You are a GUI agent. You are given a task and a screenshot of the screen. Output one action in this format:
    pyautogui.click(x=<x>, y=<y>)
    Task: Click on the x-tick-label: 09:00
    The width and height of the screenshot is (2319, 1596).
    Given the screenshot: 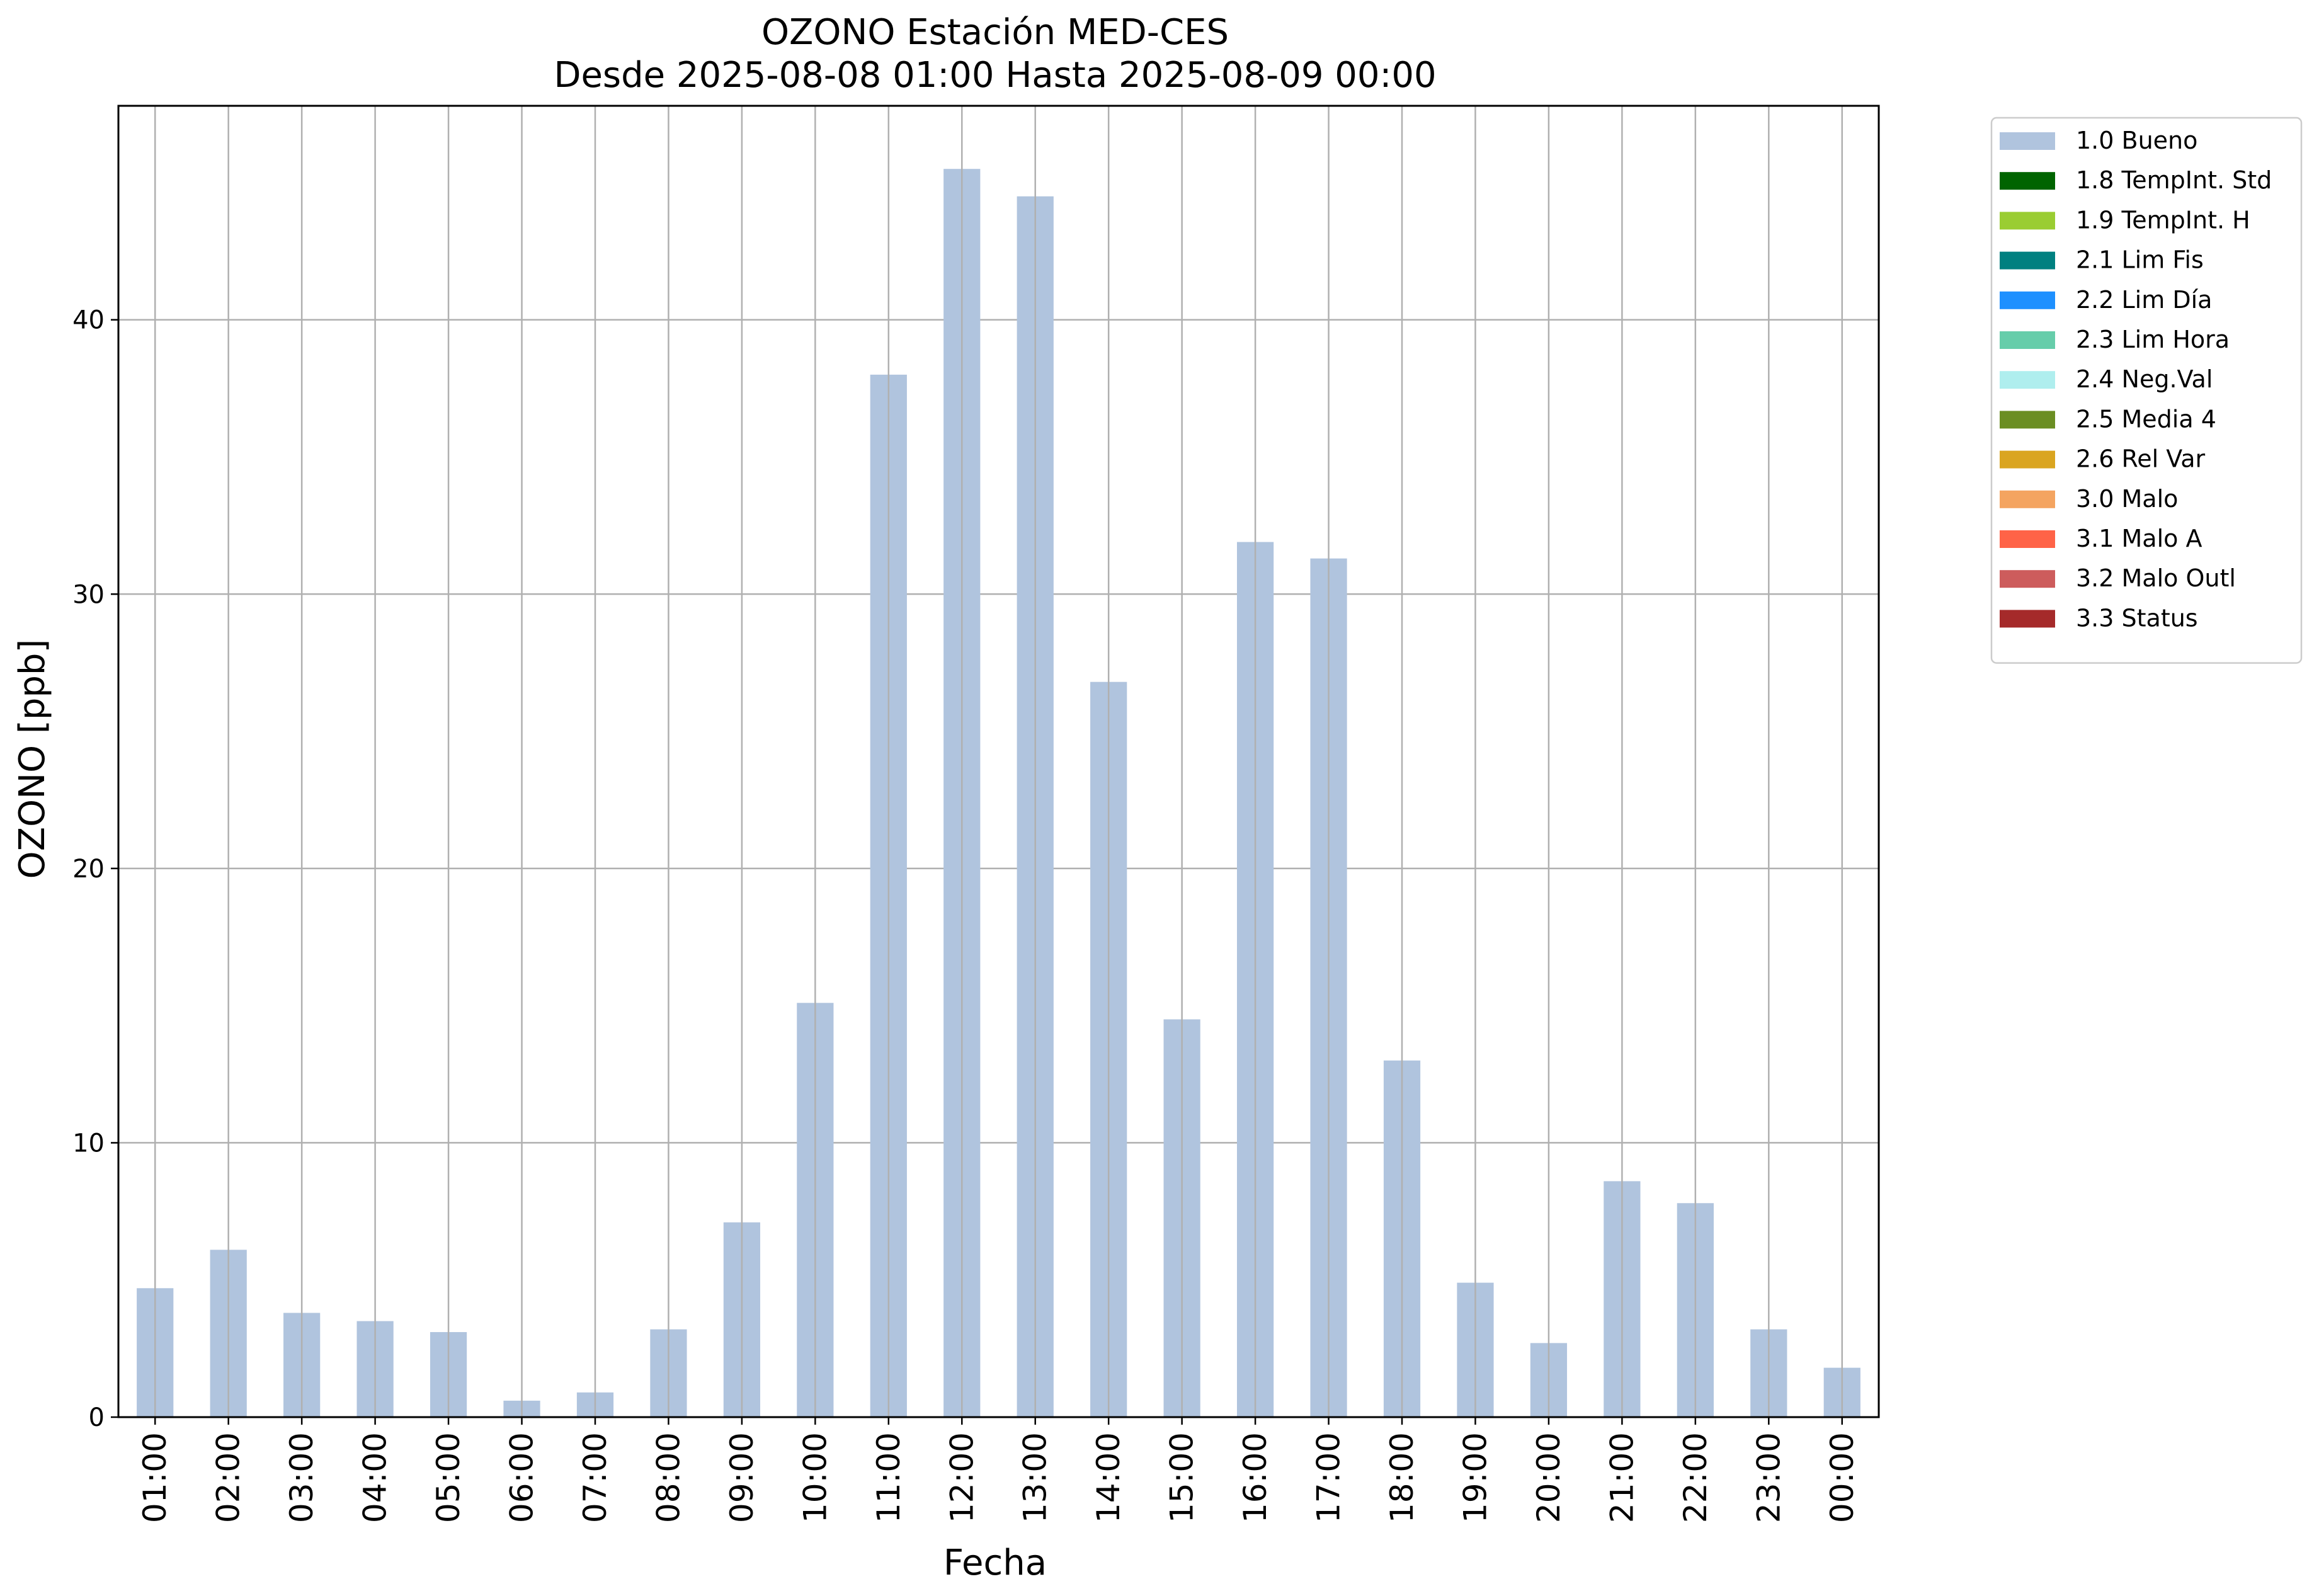 What is the action you would take?
    pyautogui.click(x=742, y=1477)
    